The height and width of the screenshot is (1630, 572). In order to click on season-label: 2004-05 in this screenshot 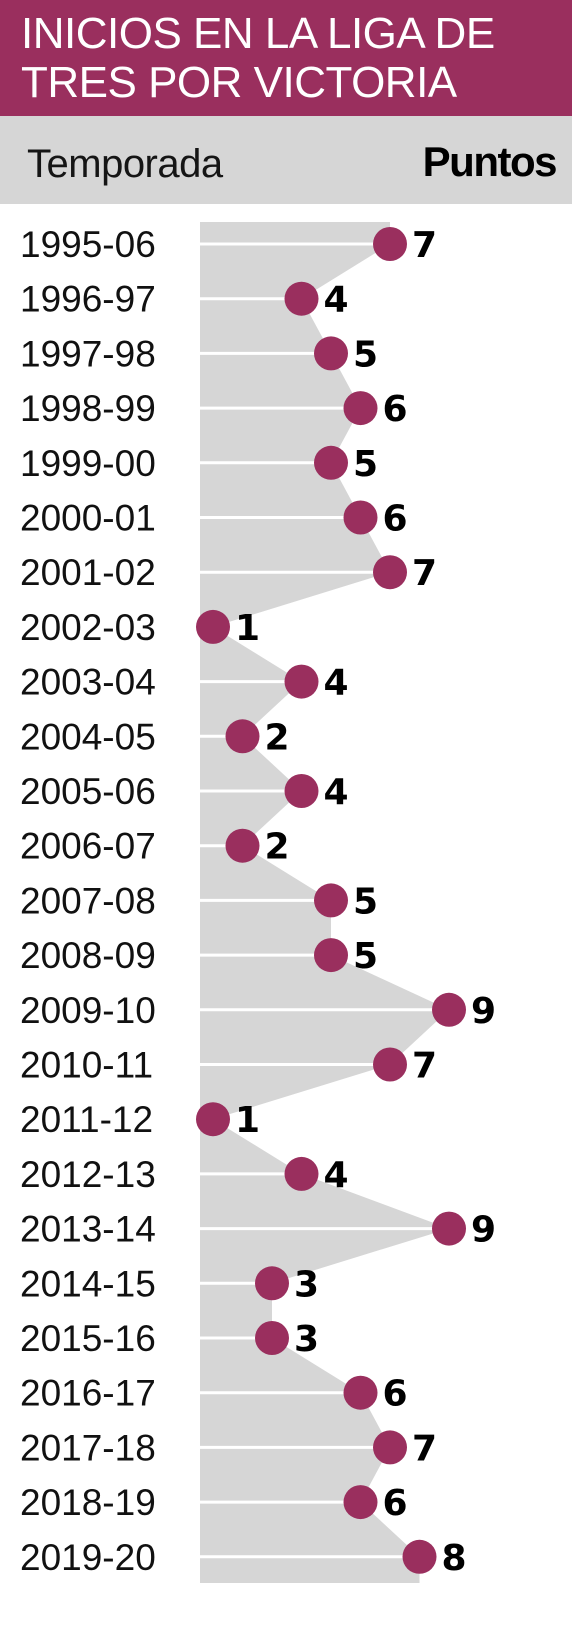, I will do `click(88, 736)`.